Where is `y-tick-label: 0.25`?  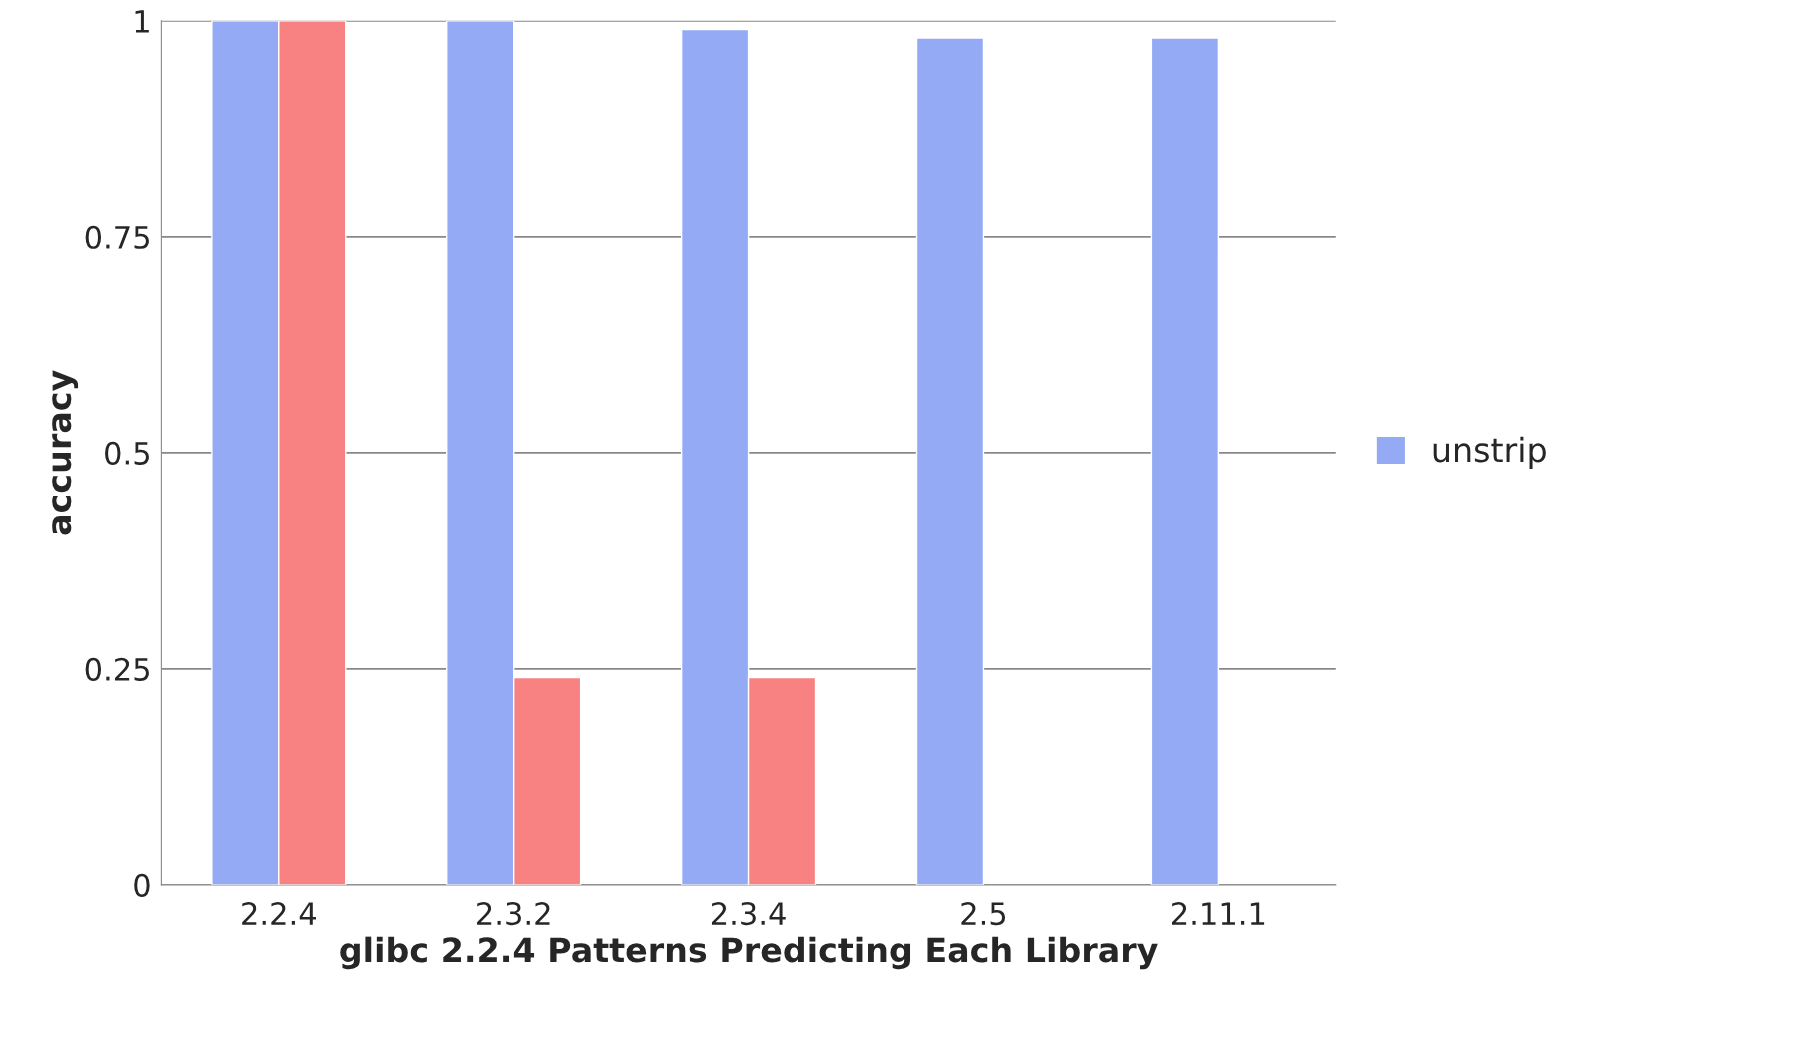
y-tick-label: 0.25 is located at coordinates (117, 669).